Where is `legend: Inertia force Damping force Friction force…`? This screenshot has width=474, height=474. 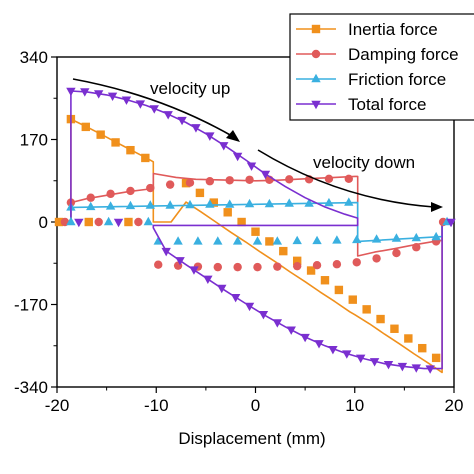
legend: Inertia force Damping force Friction force… is located at coordinates (381, 67).